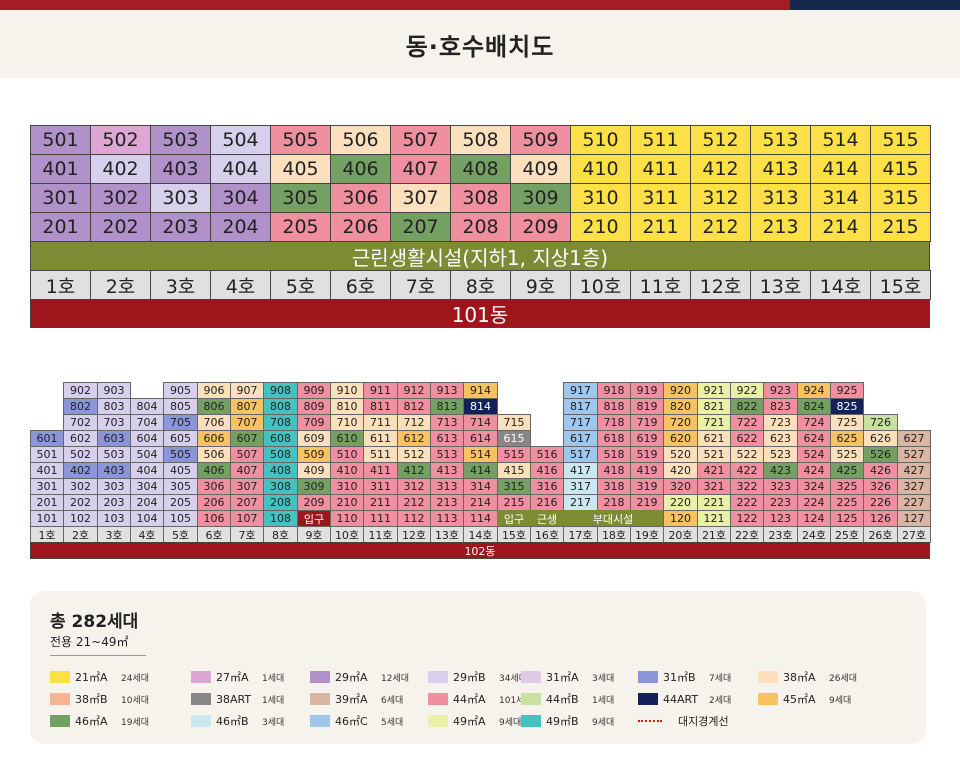 The width and height of the screenshot is (960, 761). Describe the element at coordinates (540, 198) in the screenshot. I see `unit-cell: 309` at that location.